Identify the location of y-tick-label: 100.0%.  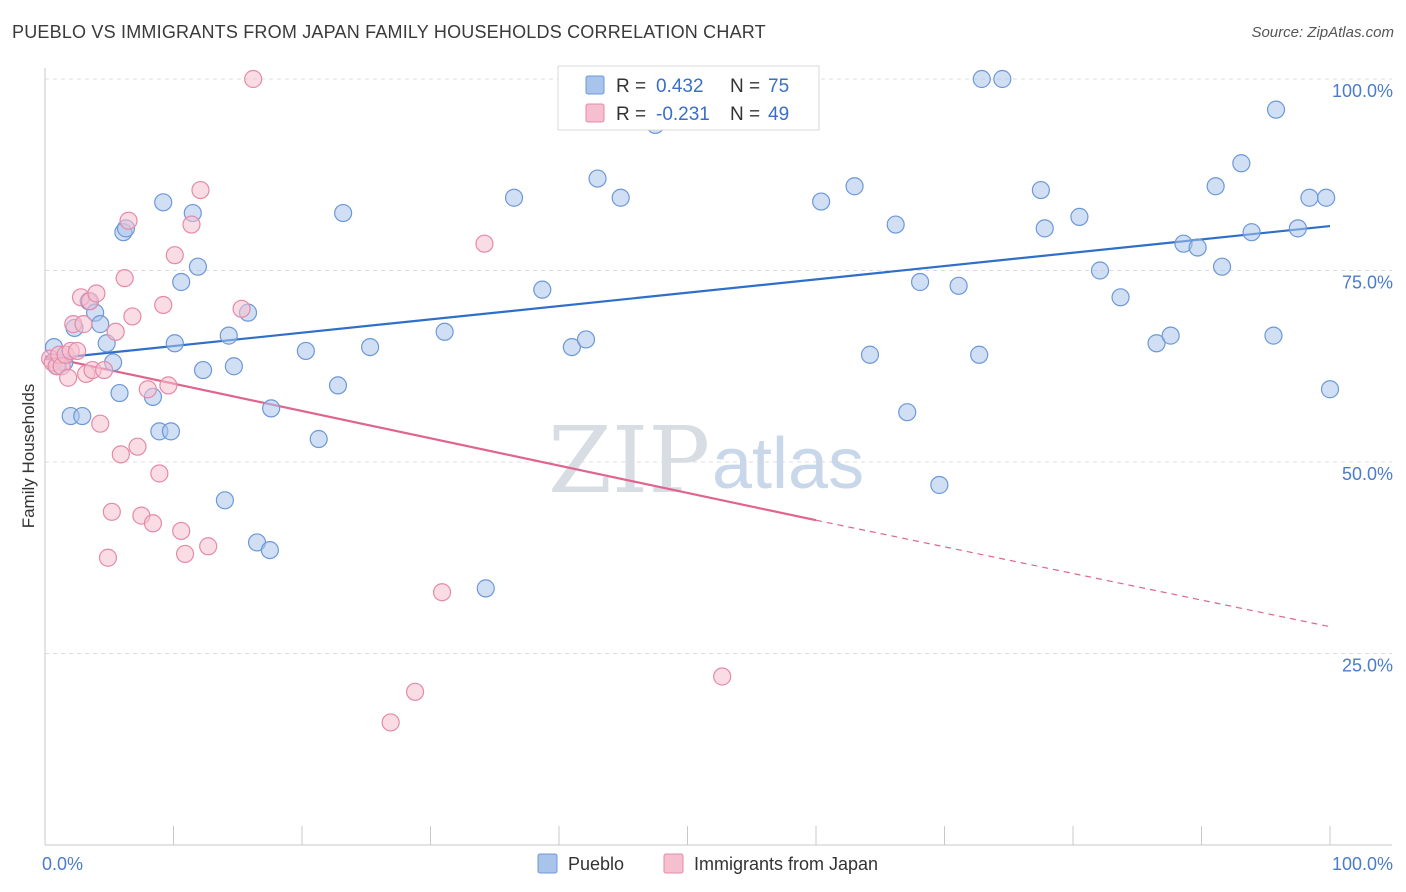
(1362, 91).